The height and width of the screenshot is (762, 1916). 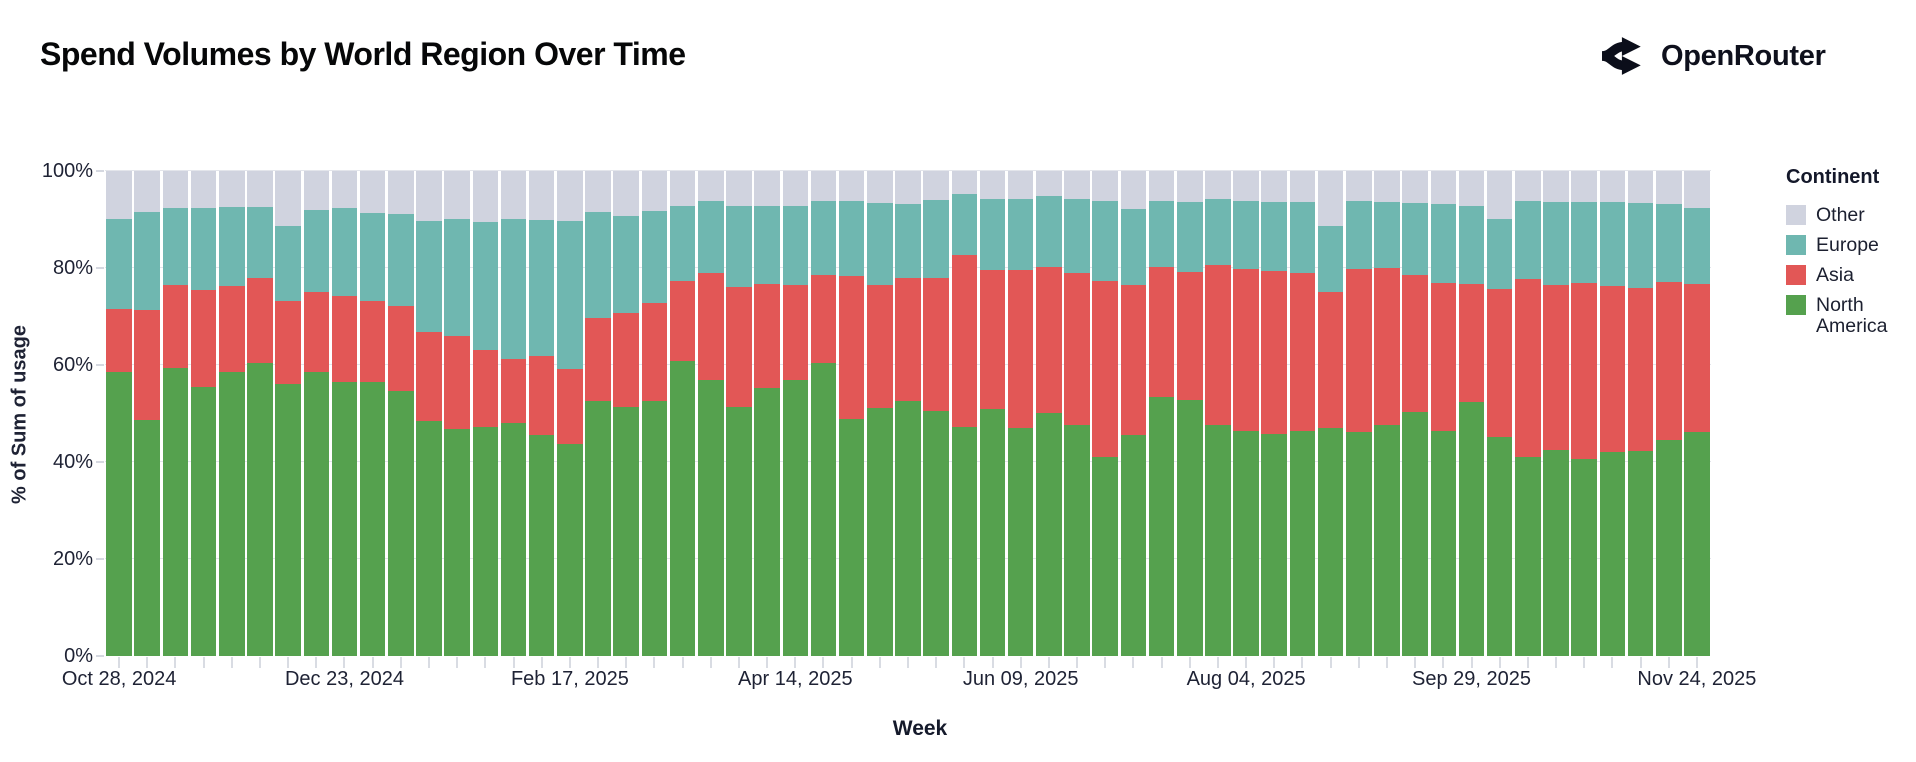 I want to click on bar-week-Nov 10, 2025, so click(x=1640, y=413).